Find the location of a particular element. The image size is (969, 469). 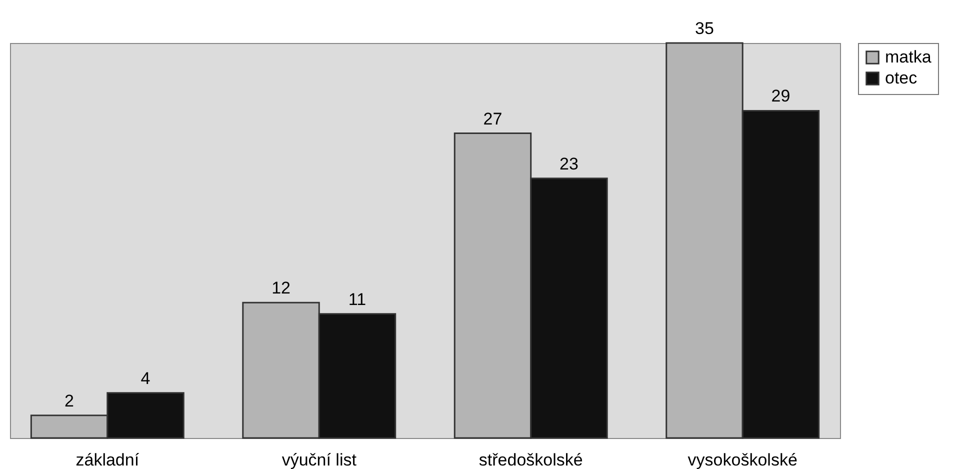

data-label: 4 is located at coordinates (145, 378).